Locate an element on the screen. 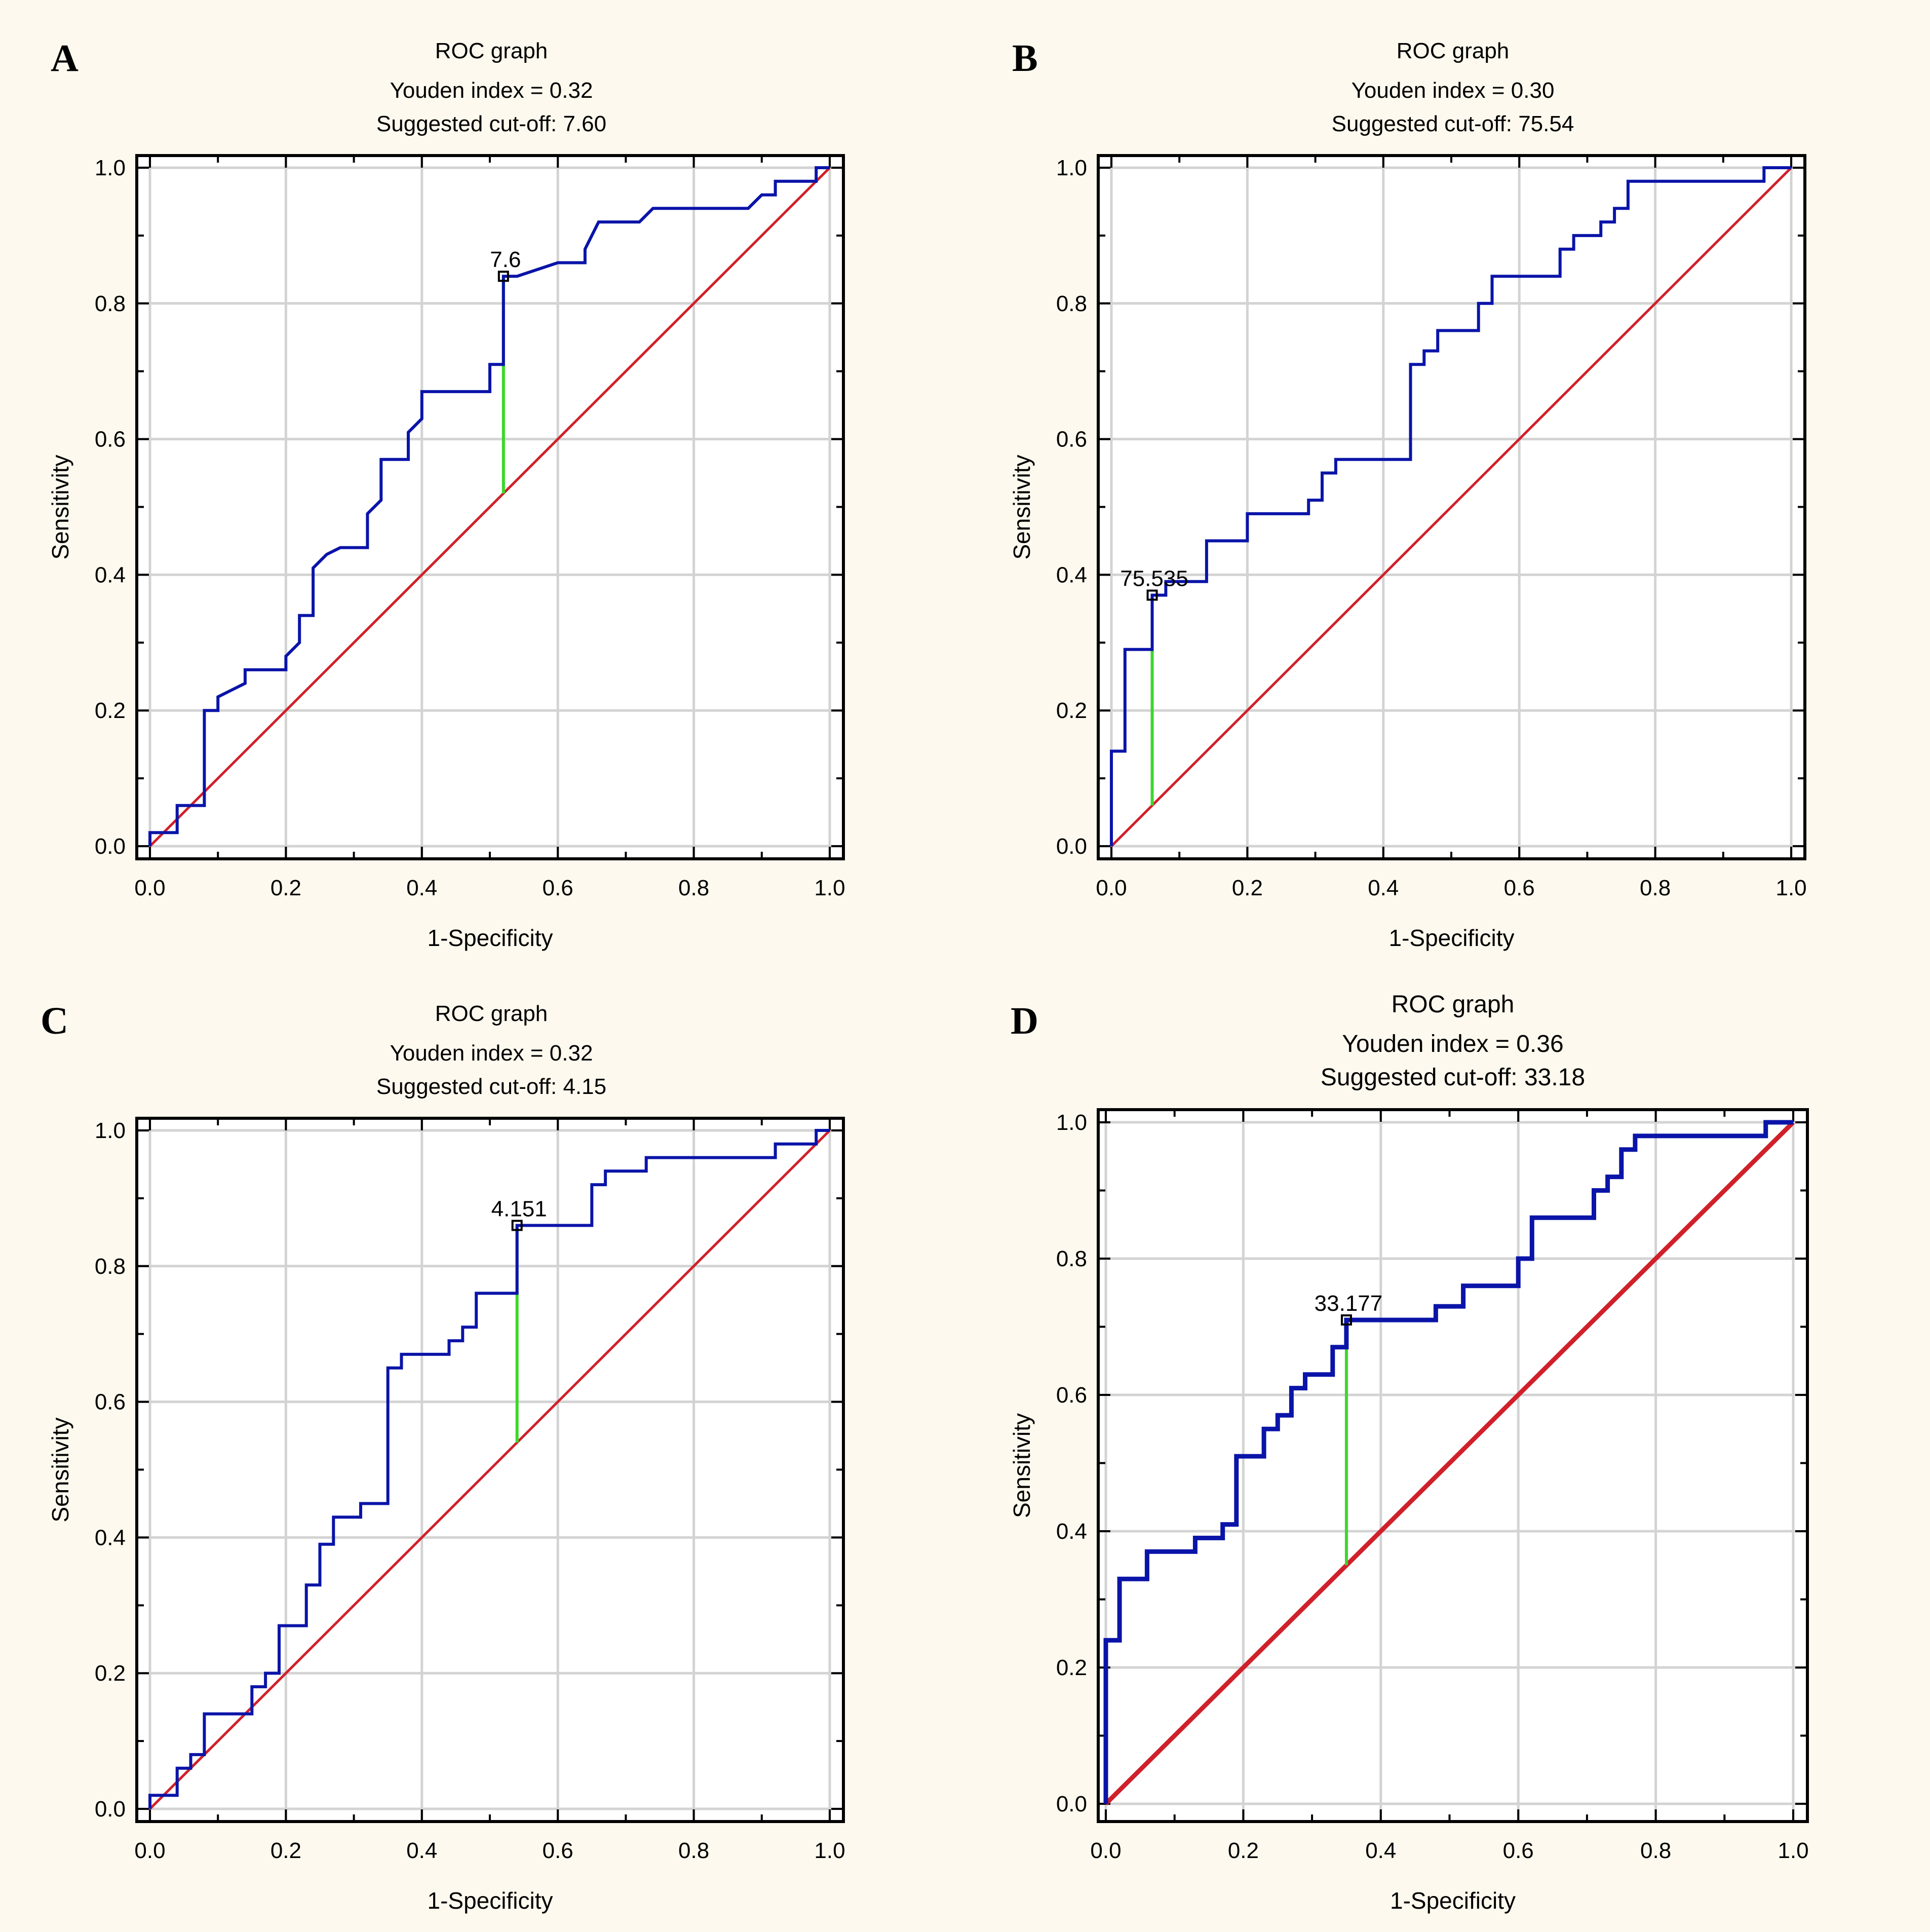 This screenshot has width=1930, height=1932. cutoff-label: 75.535 is located at coordinates (1154, 578).